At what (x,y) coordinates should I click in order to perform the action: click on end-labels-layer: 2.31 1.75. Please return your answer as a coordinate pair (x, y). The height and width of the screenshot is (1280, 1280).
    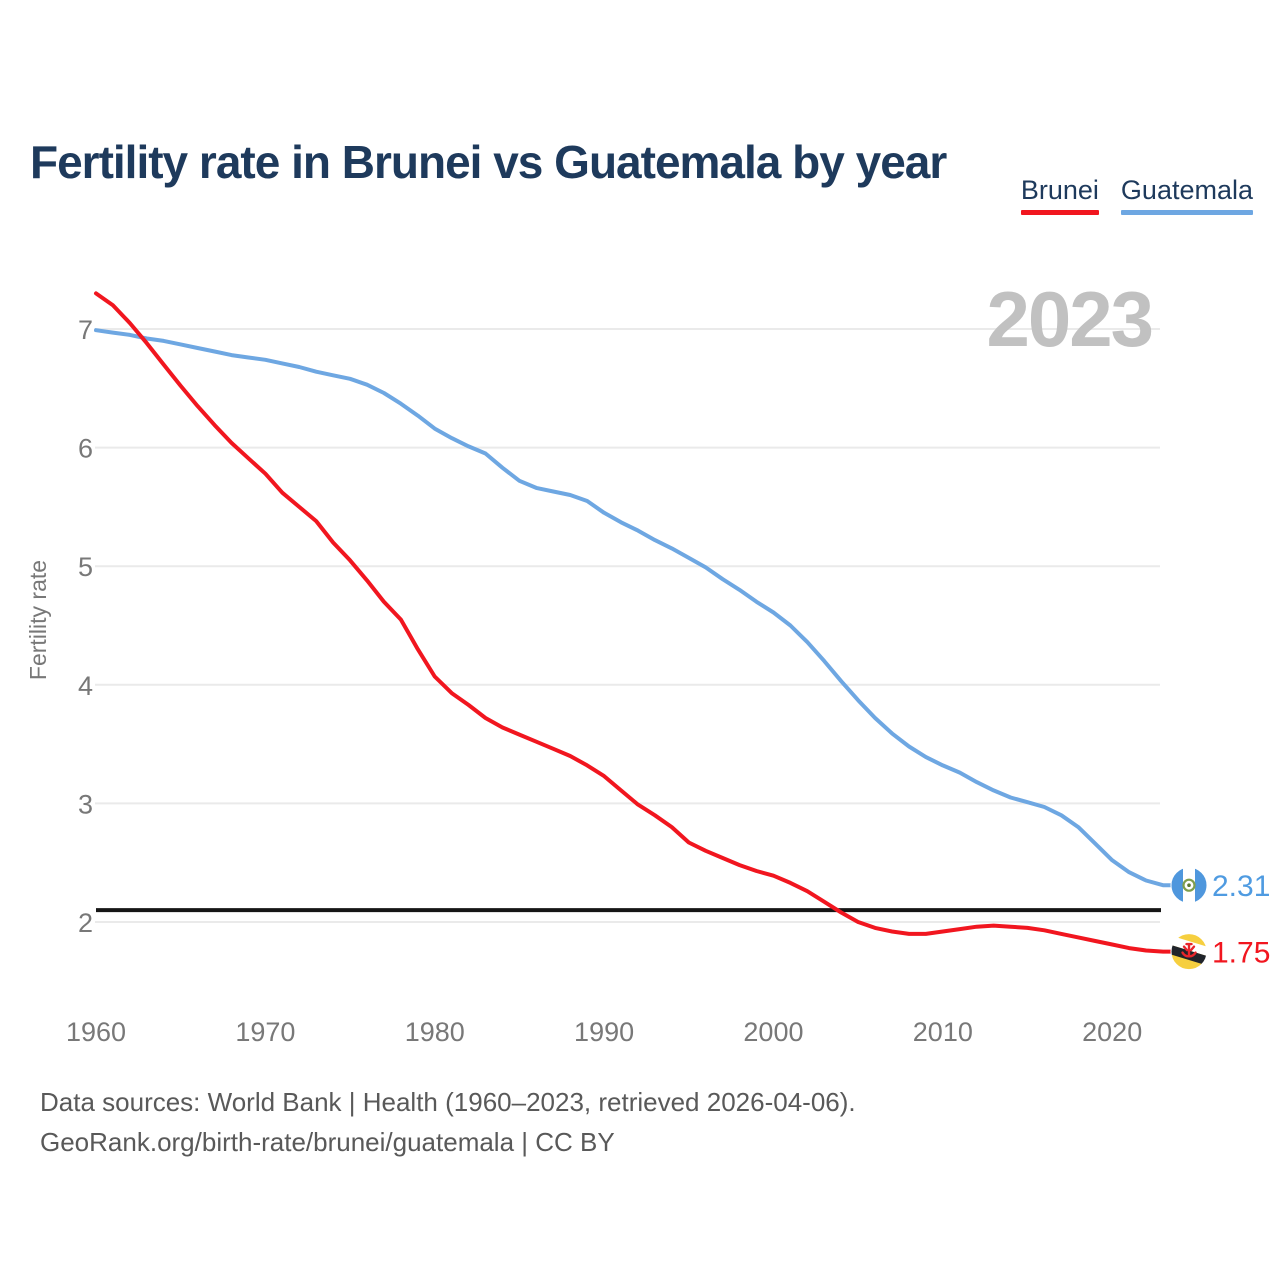
    Looking at the image, I should click on (1220, 918).